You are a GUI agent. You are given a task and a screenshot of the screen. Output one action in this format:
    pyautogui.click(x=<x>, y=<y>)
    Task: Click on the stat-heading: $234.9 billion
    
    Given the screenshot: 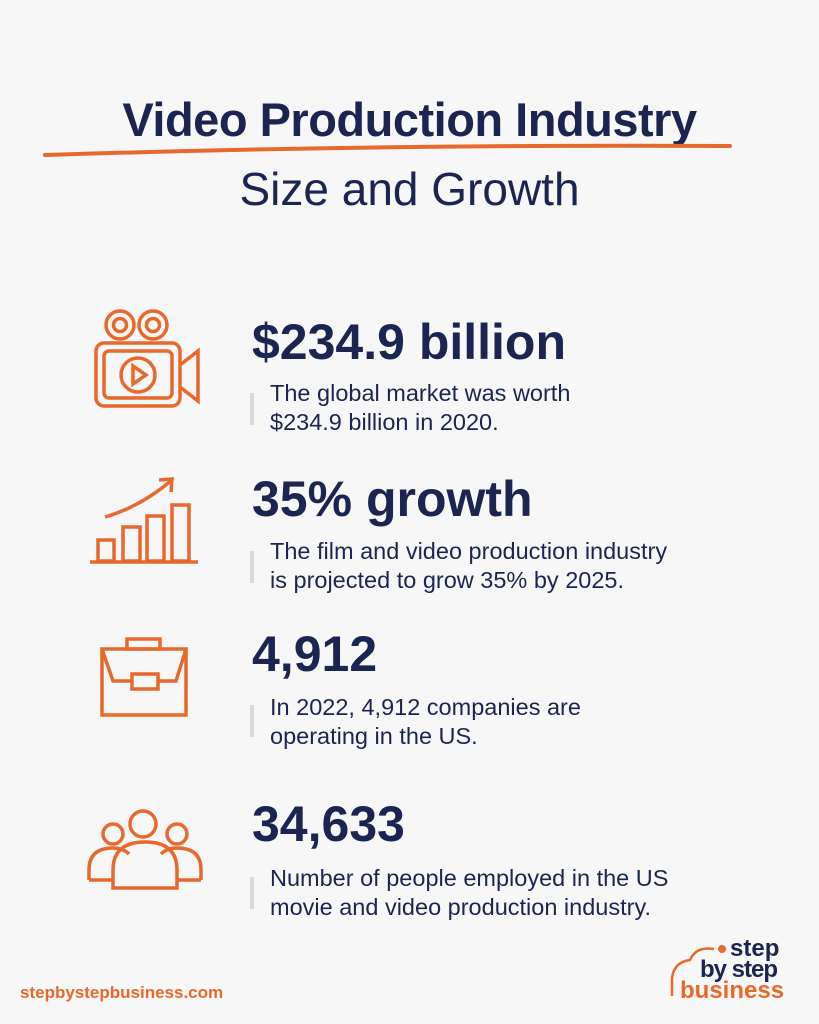 What is the action you would take?
    pyautogui.click(x=409, y=342)
    